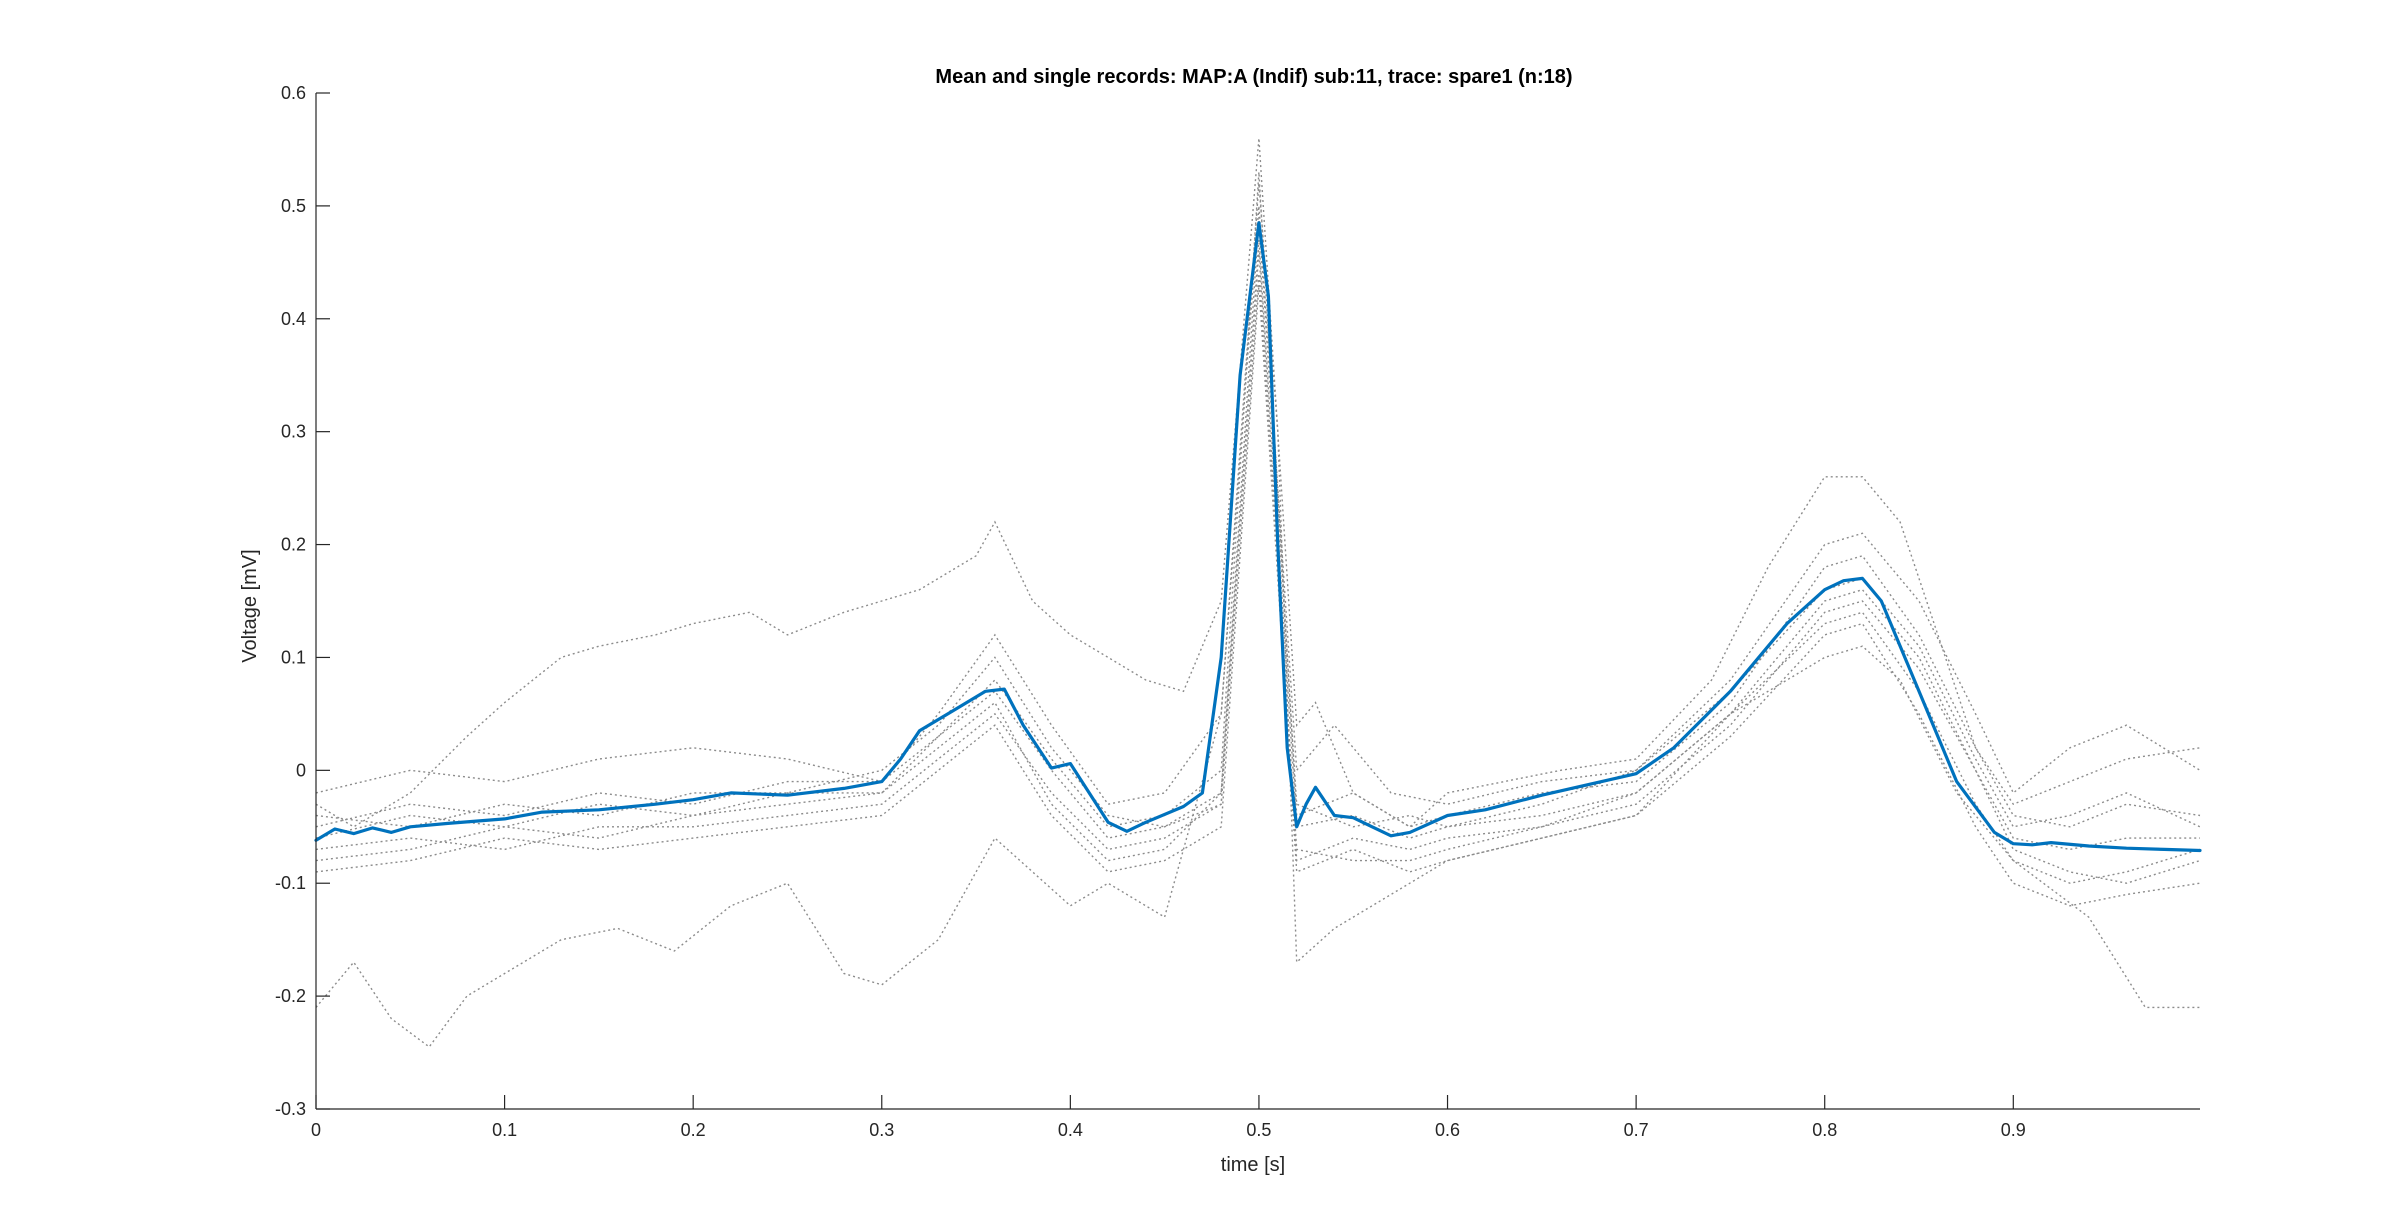  I want to click on x-tick-label: 0.4, so click(1070, 1130).